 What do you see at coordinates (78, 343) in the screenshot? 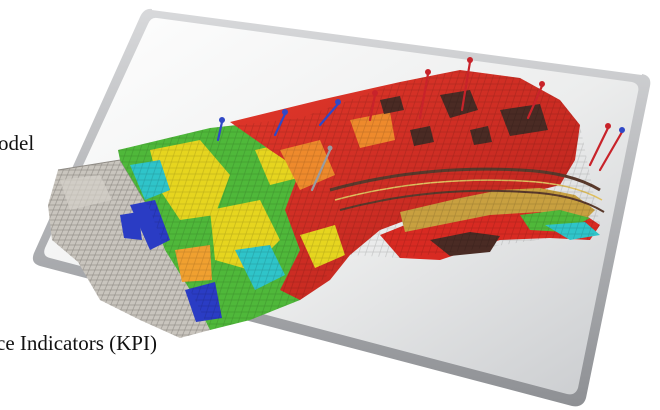
I see `caption-kpi-fragment: ce Indicators (KPI)` at bounding box center [78, 343].